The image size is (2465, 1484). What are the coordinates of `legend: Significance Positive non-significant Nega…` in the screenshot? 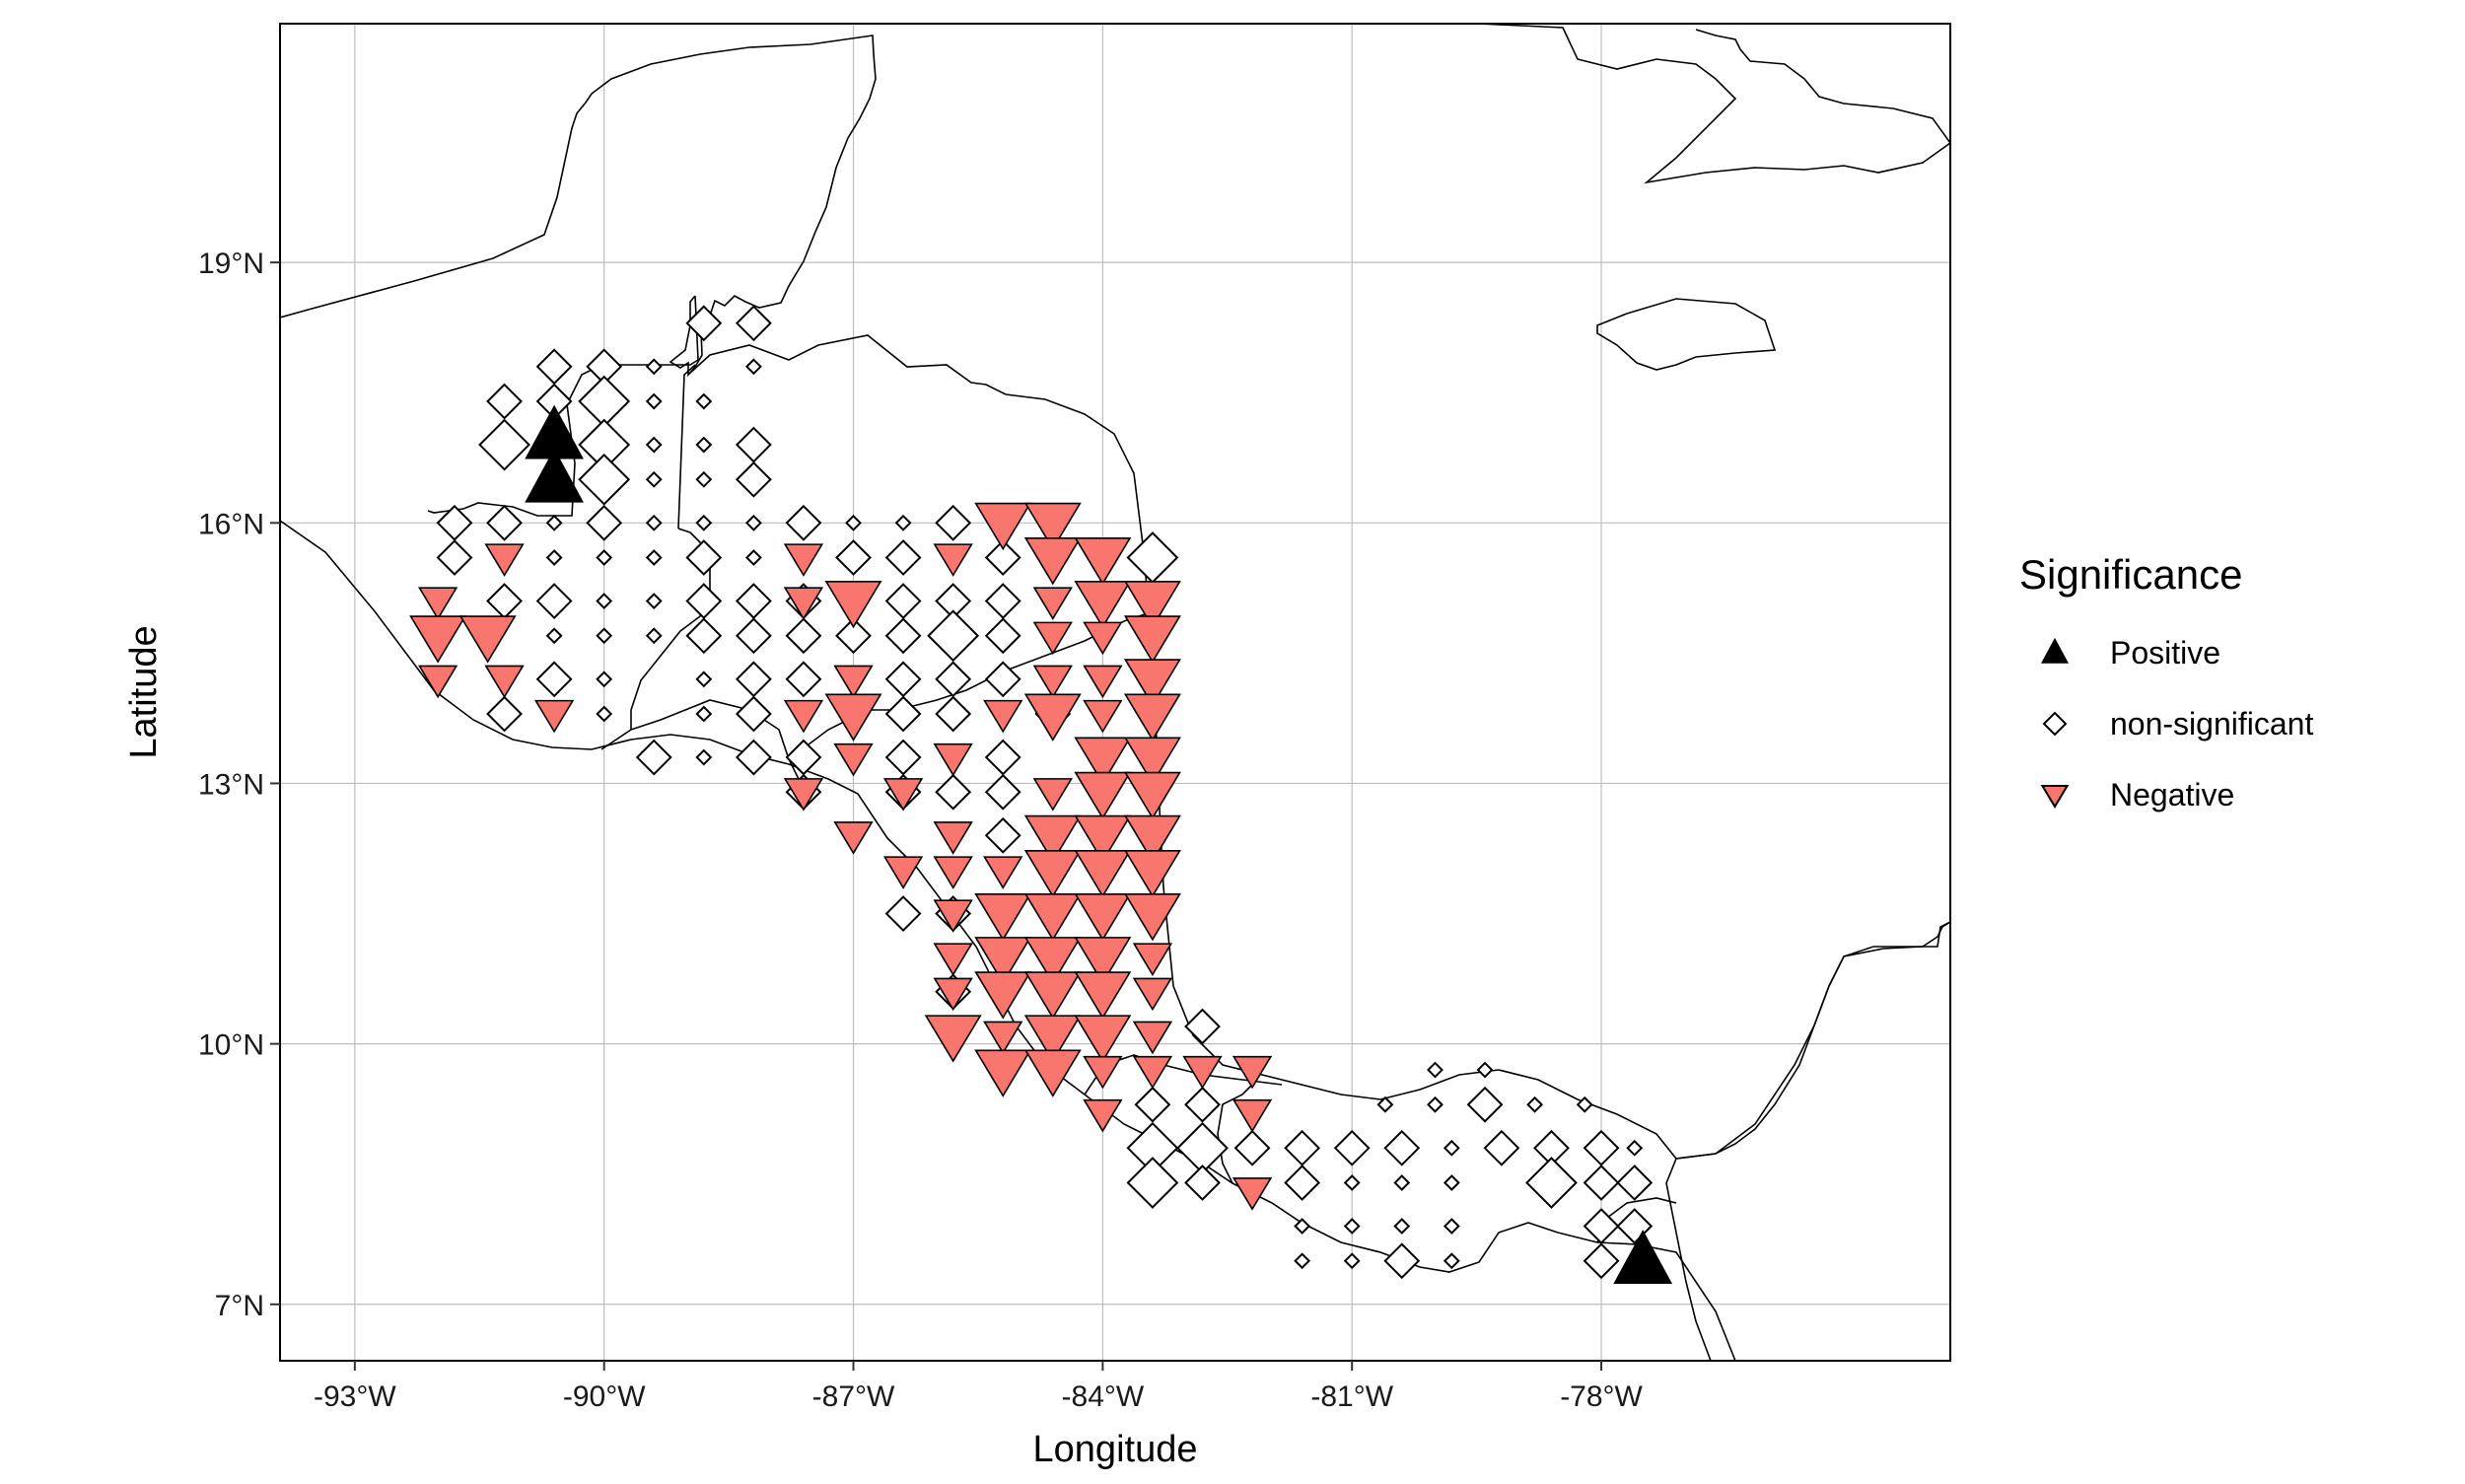 It's located at (2166, 682).